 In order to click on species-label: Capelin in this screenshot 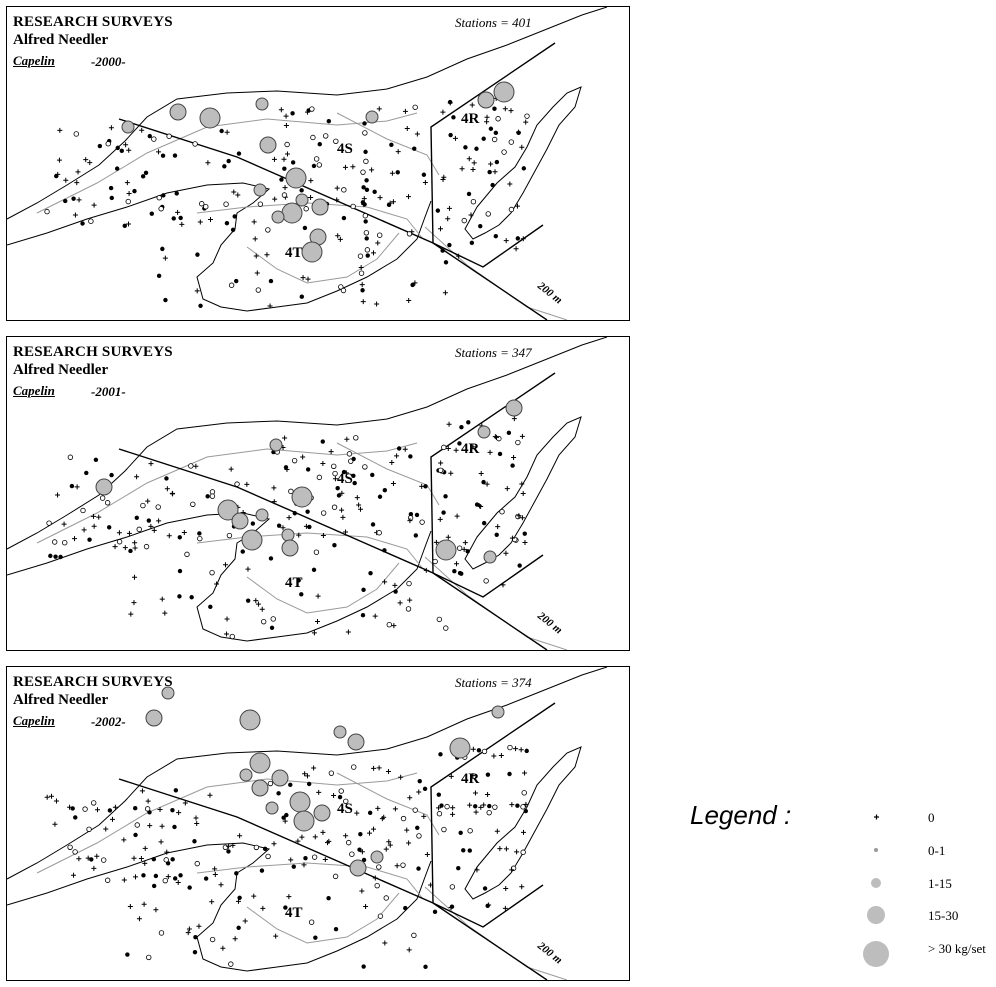, I will do `click(34, 720)`.